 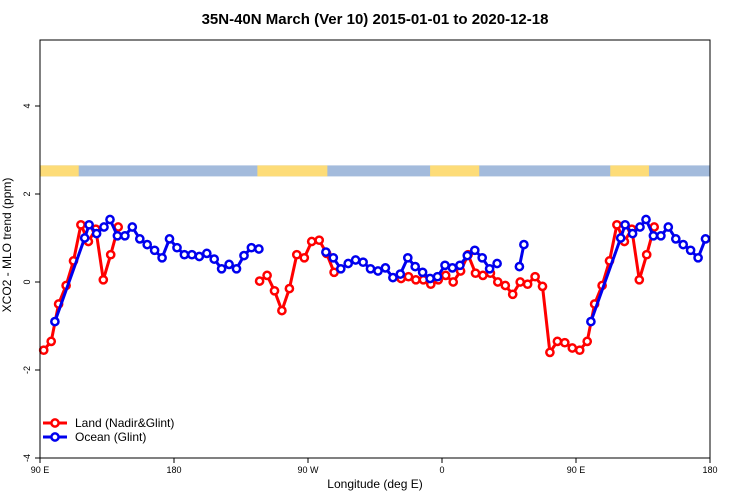 I want to click on y-tick-label: 0, so click(x=27, y=281).